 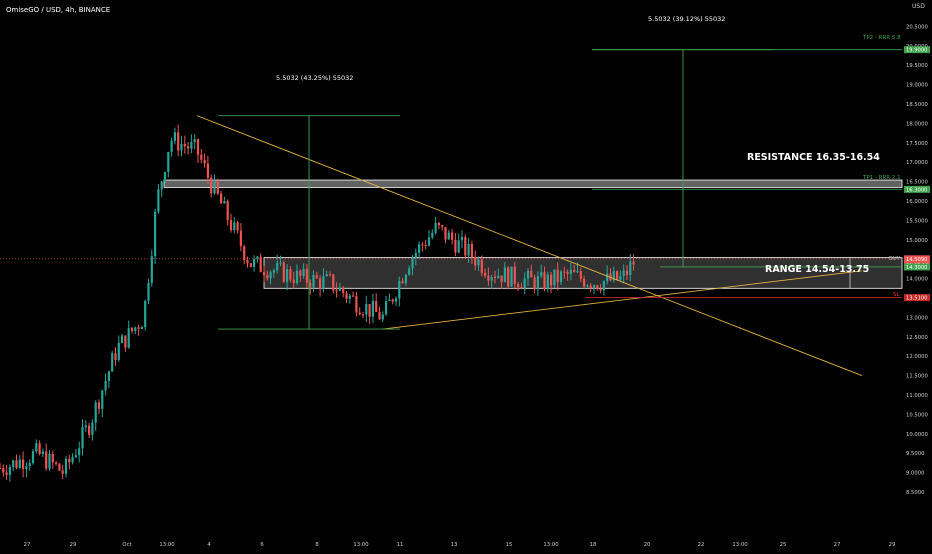 What do you see at coordinates (917, 298) in the screenshot?
I see `sl-price-tag-bg` at bounding box center [917, 298].